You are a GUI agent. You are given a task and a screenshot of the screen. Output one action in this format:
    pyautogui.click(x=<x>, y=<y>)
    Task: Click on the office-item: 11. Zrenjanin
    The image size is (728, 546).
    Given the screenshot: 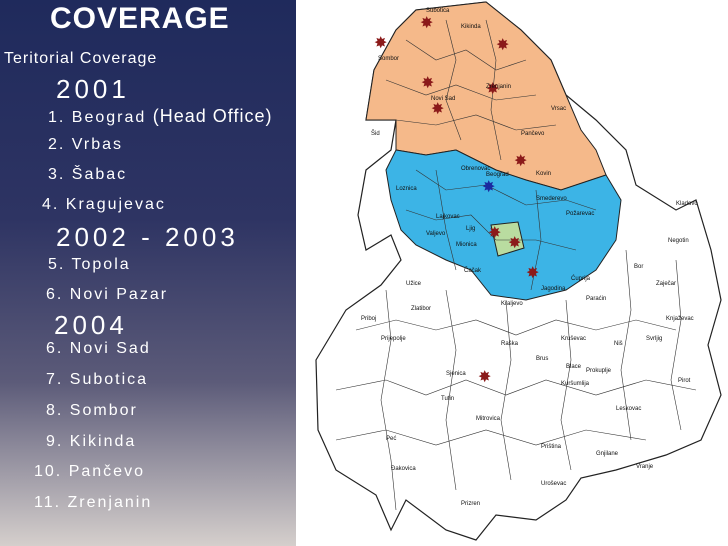 What is the action you would take?
    pyautogui.click(x=93, y=503)
    